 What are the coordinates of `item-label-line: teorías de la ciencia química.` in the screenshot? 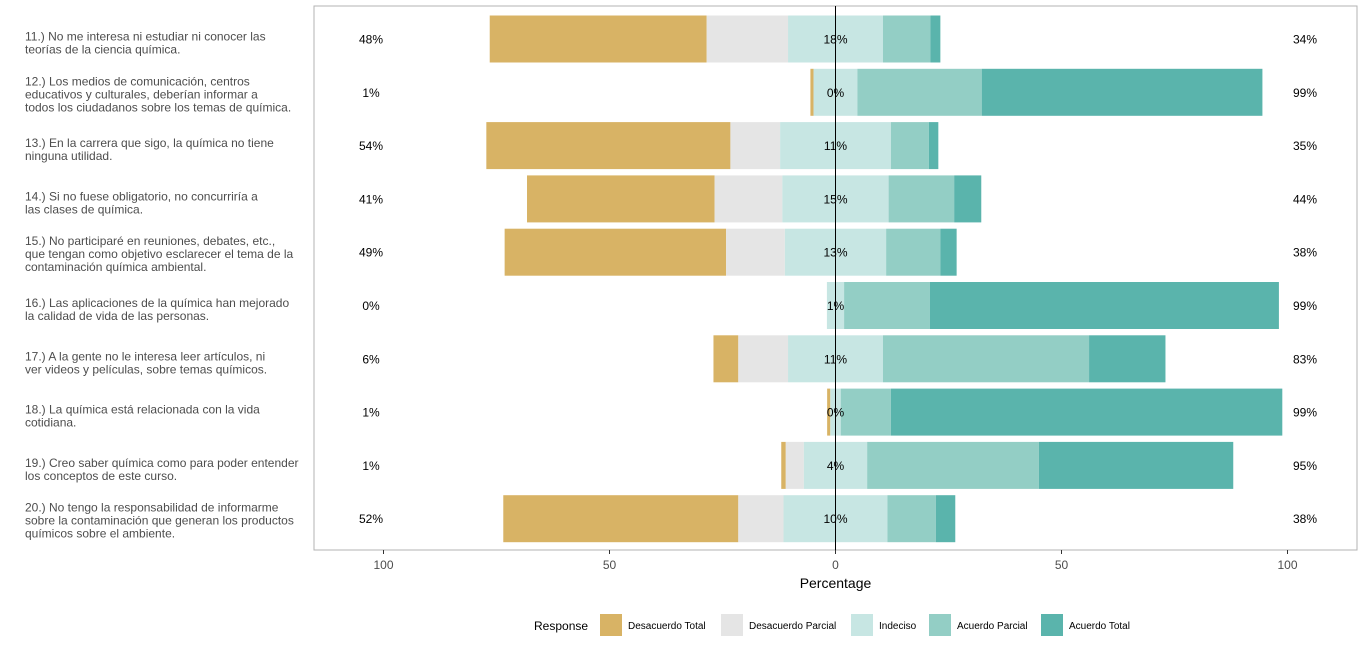 It's located at (102, 50).